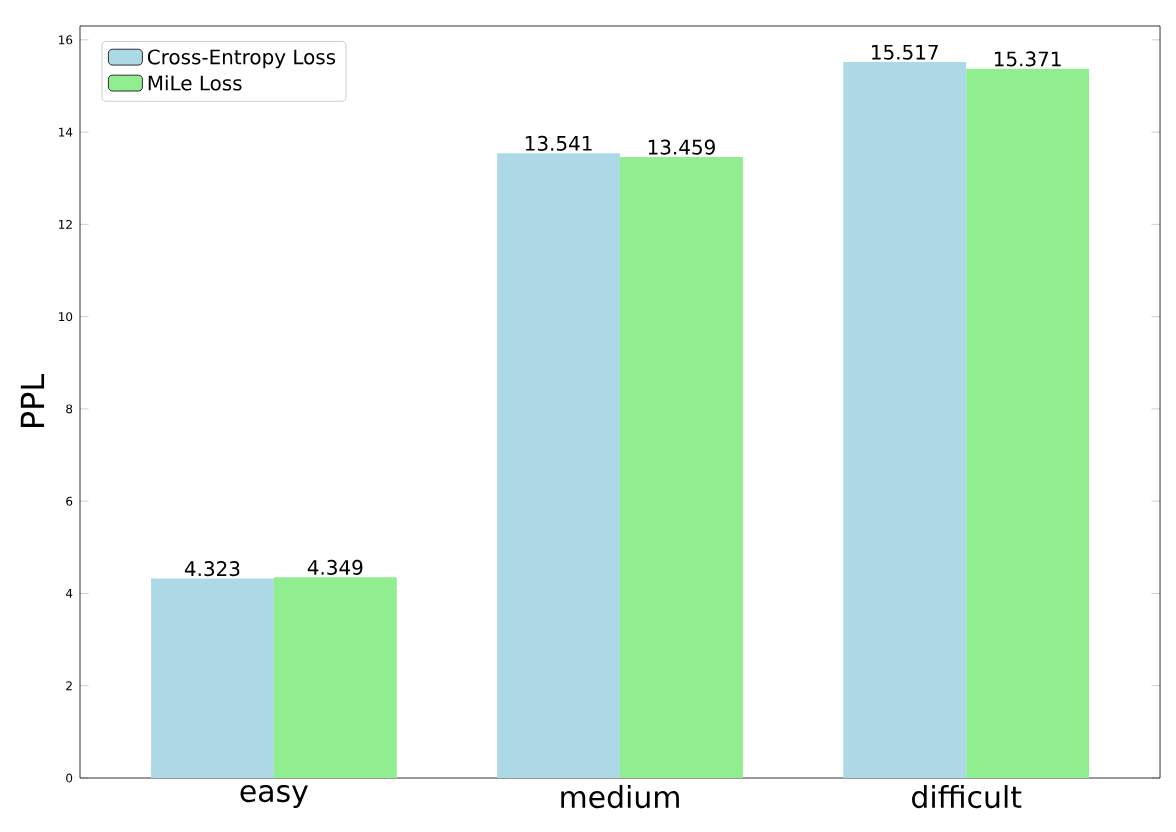 The image size is (1176, 832). Describe the element at coordinates (241, 59) in the screenshot. I see `legend-label: Cross-Entropy Loss` at that location.